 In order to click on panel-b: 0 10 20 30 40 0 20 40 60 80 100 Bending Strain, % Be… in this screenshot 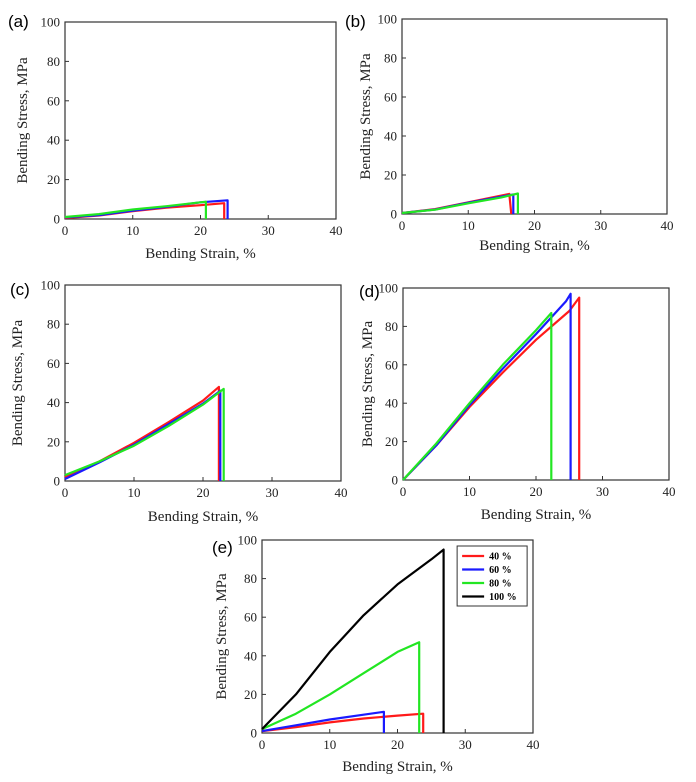, I will do `click(509, 133)`.